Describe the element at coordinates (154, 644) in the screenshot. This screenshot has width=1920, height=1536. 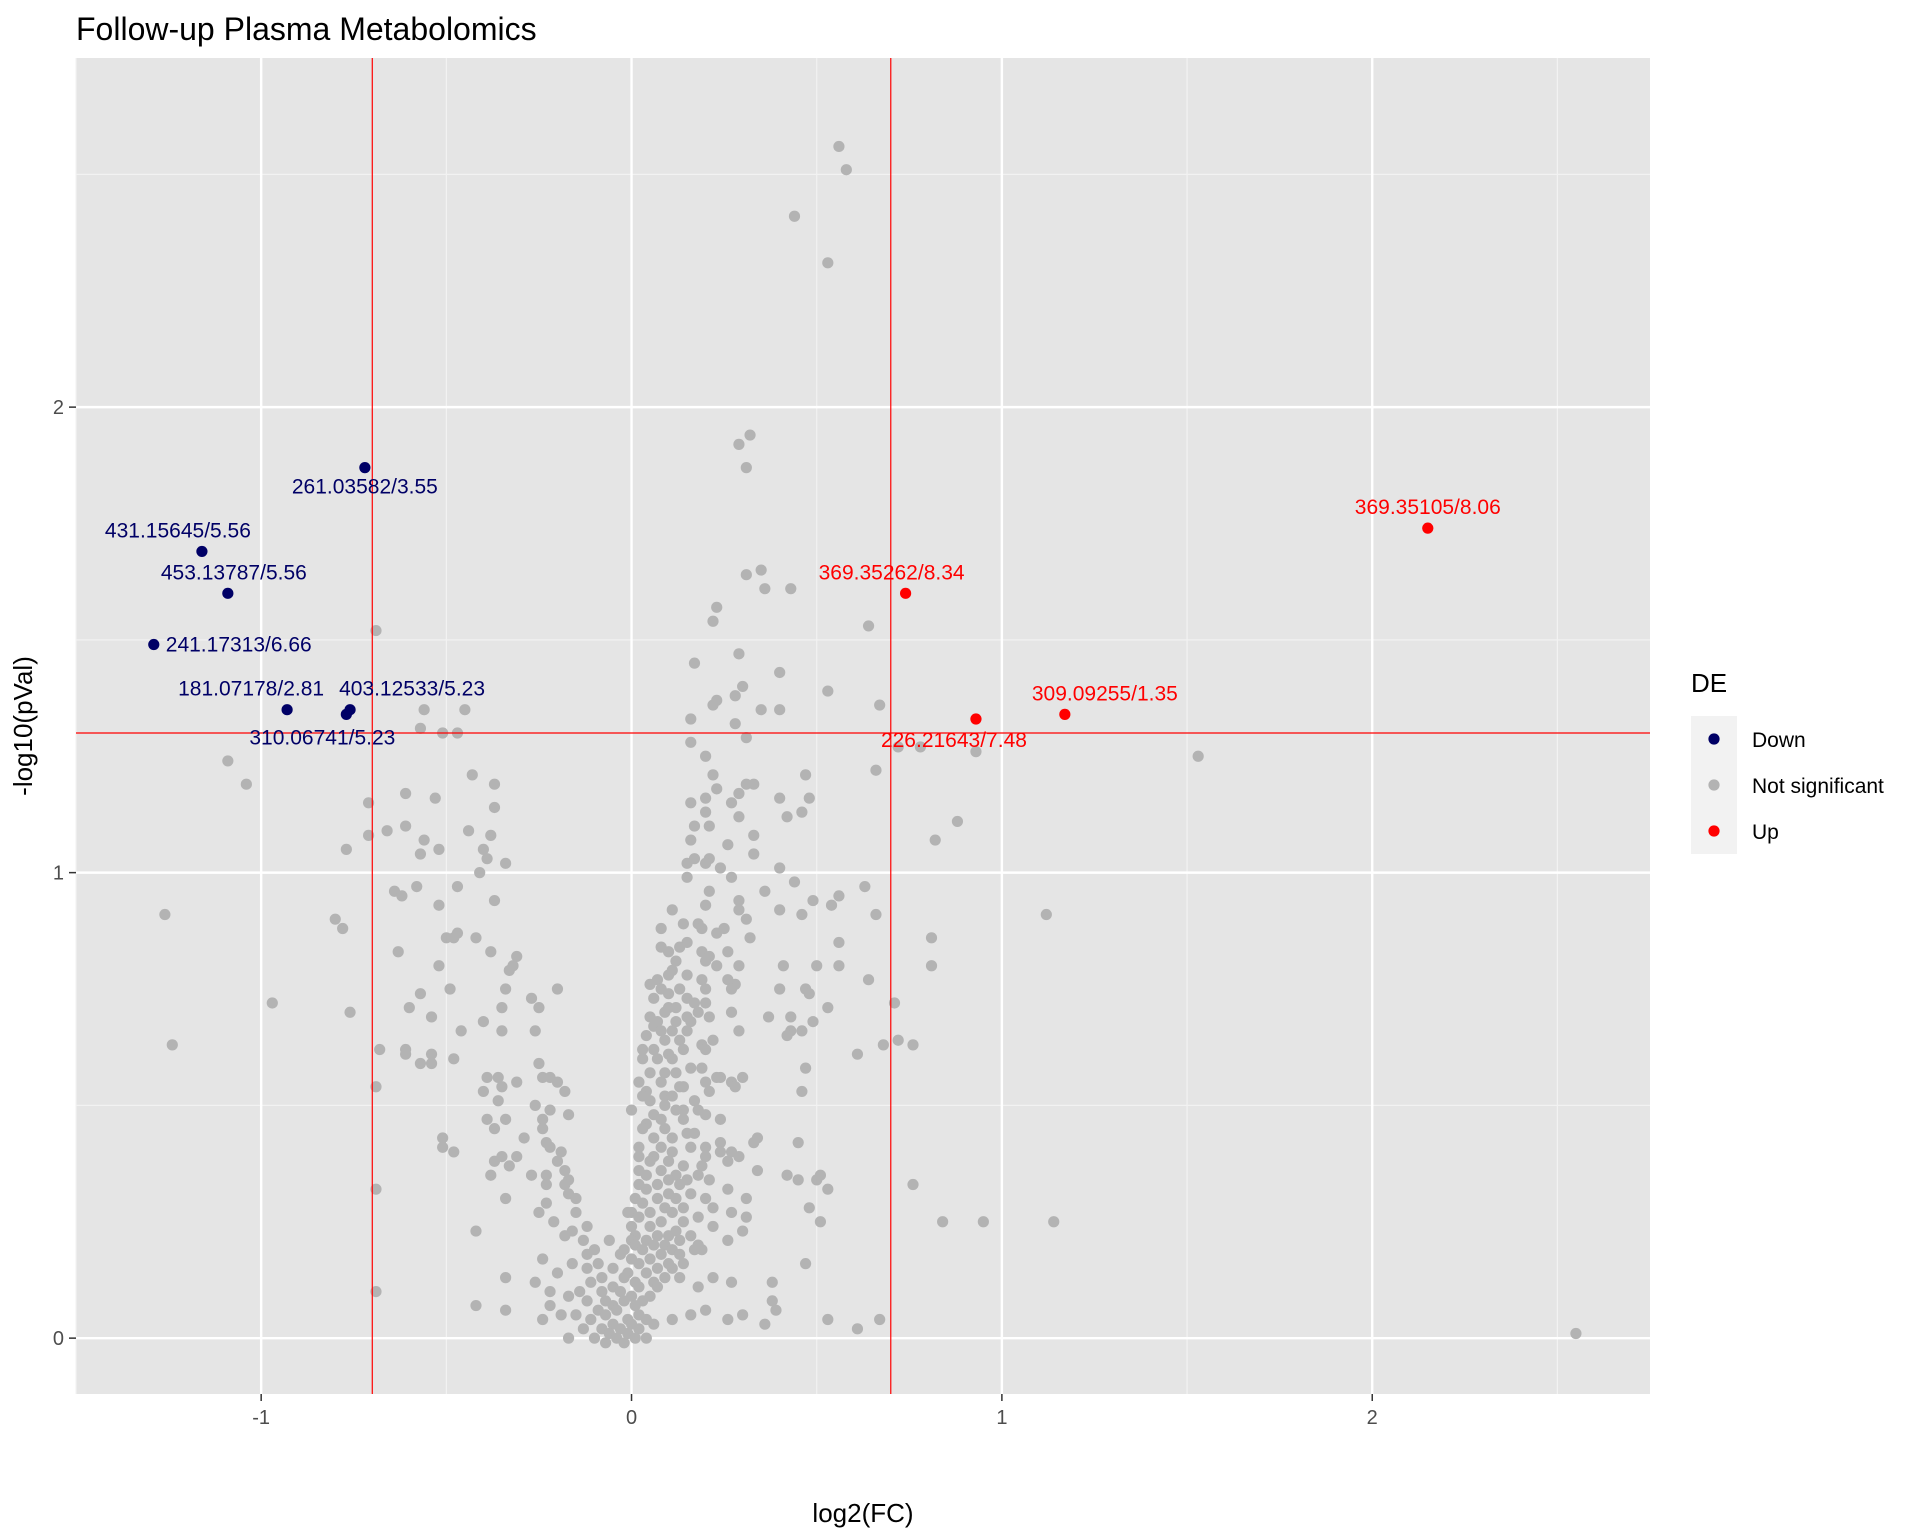
I see `point-down` at that location.